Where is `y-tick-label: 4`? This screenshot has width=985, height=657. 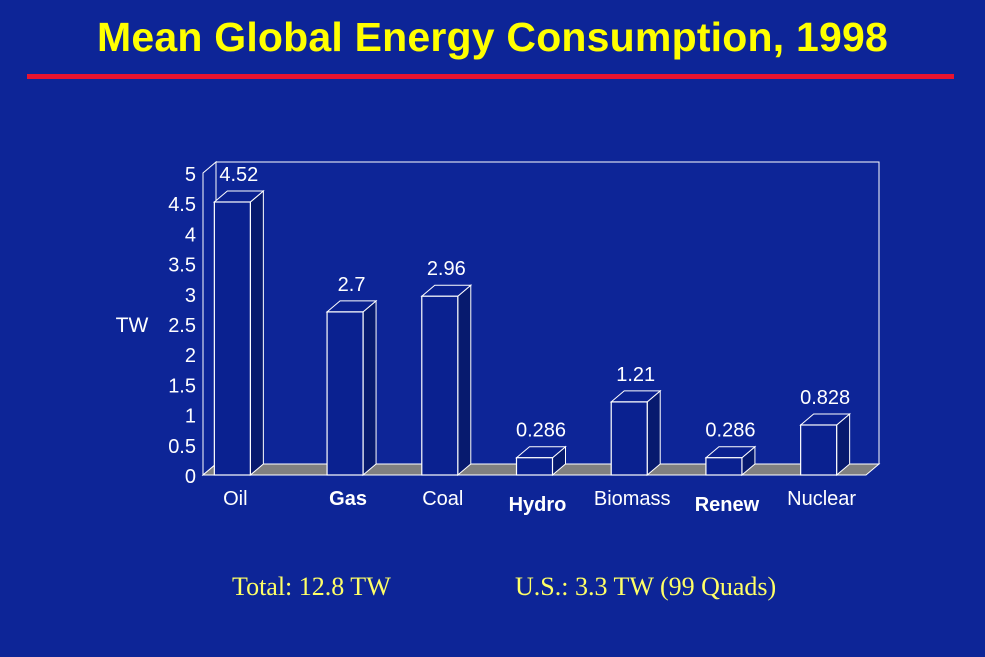 y-tick-label: 4 is located at coordinates (190, 235).